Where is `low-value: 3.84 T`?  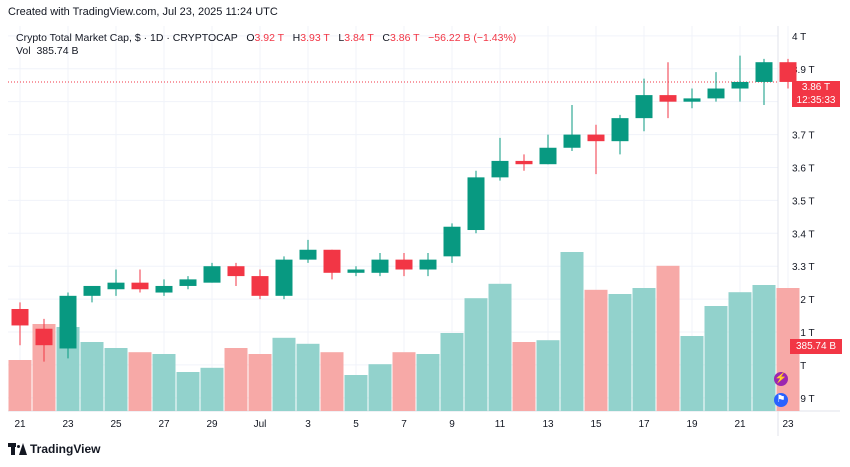
low-value: 3.84 T is located at coordinates (359, 38).